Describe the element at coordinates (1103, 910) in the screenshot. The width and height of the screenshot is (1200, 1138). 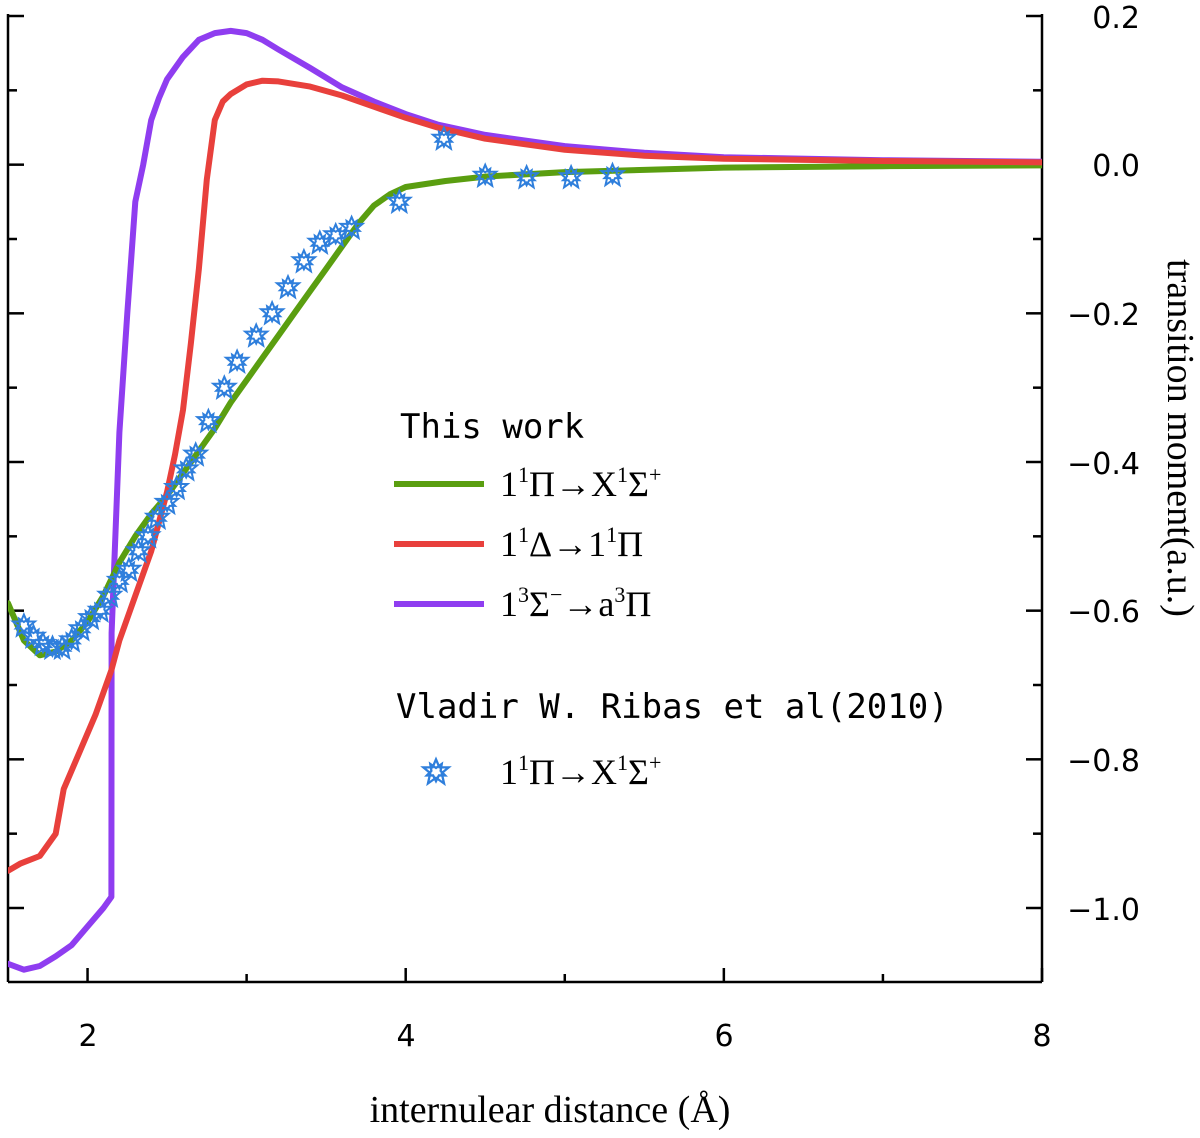
I see `y-tick-label: −1.0` at that location.